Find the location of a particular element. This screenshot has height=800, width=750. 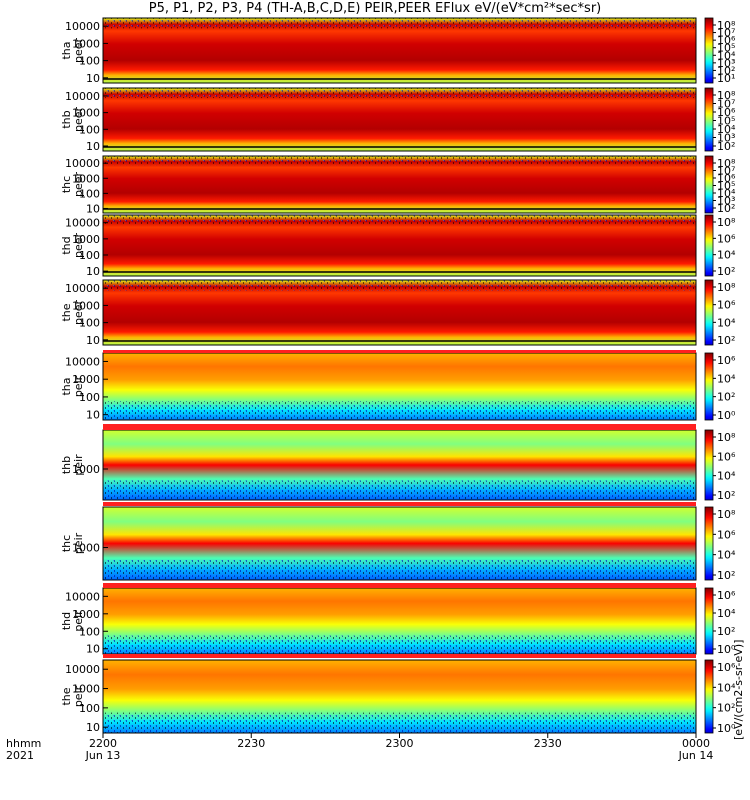

colorbar-tick-label: 10¹ is located at coordinates (726, 78).